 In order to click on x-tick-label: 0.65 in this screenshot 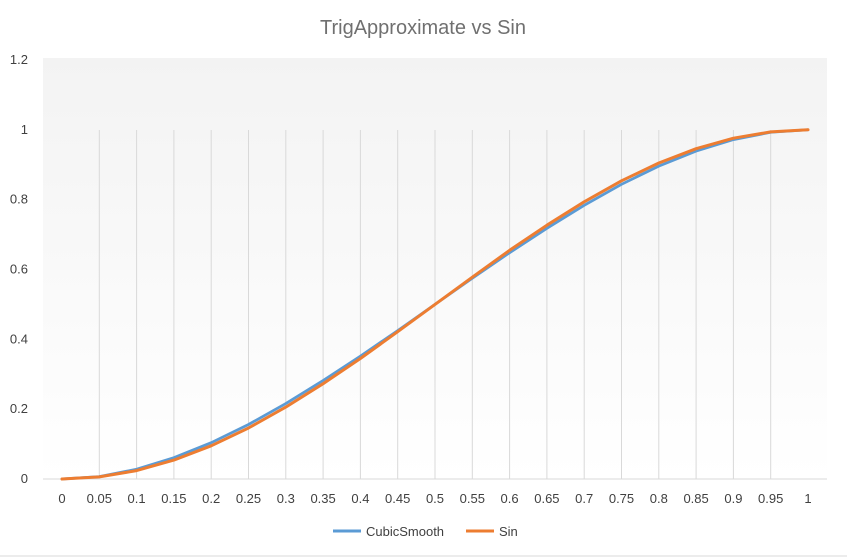, I will do `click(546, 498)`.